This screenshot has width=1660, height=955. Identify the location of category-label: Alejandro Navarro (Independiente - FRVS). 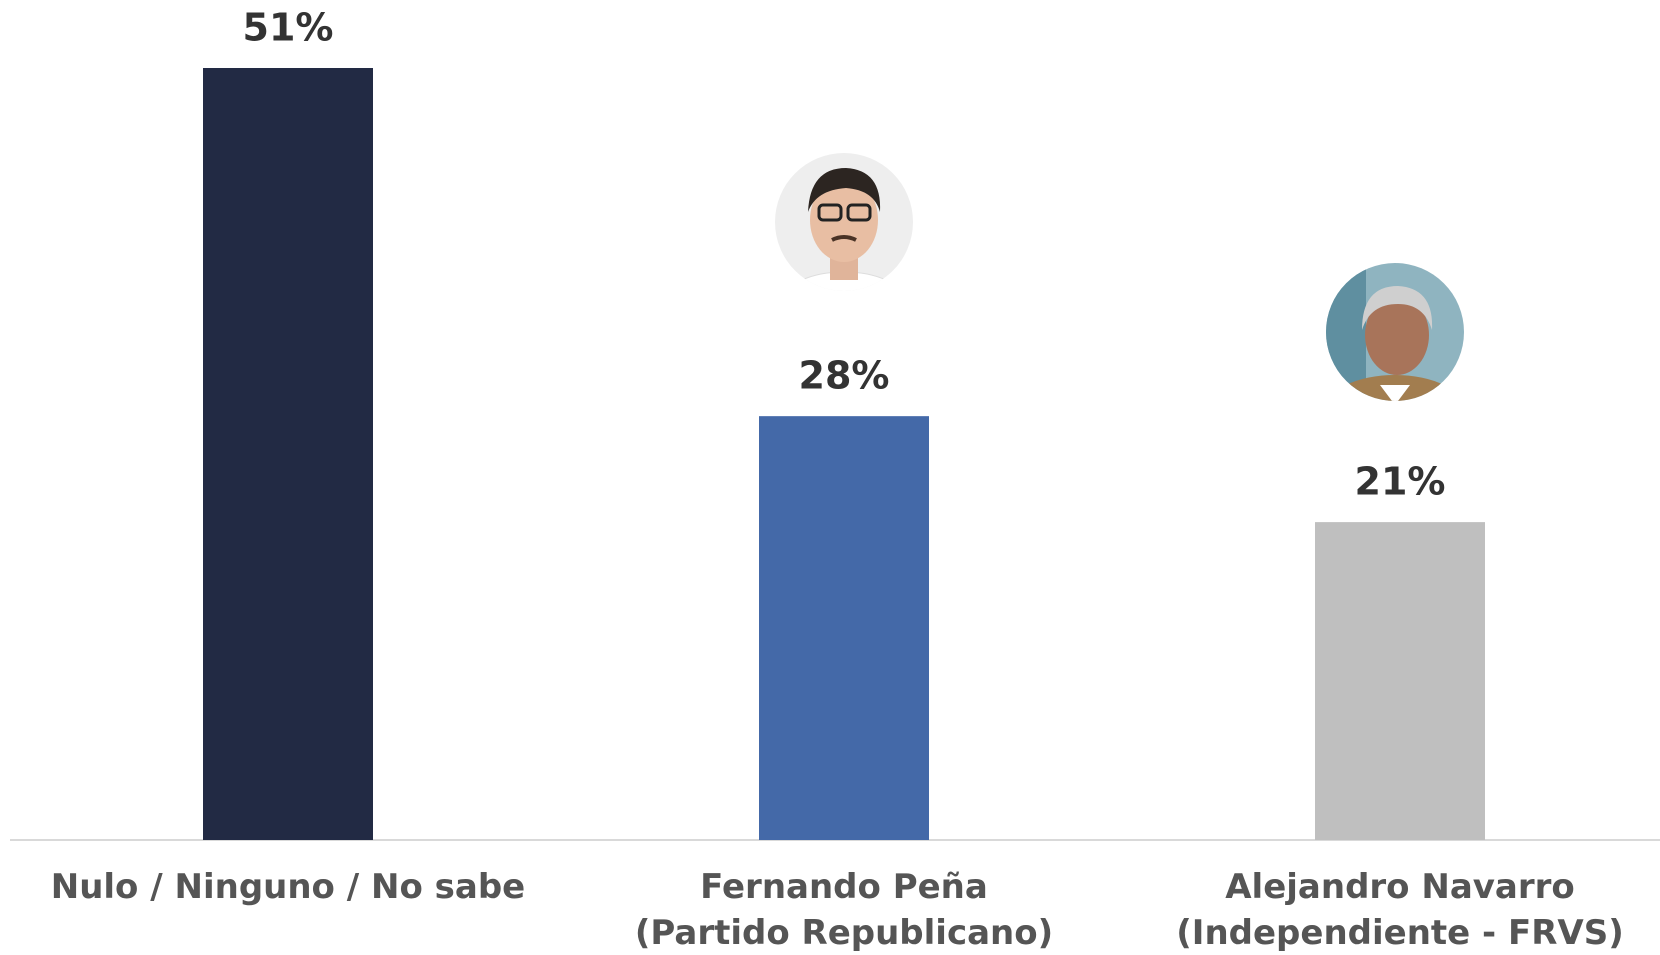
(1400, 910).